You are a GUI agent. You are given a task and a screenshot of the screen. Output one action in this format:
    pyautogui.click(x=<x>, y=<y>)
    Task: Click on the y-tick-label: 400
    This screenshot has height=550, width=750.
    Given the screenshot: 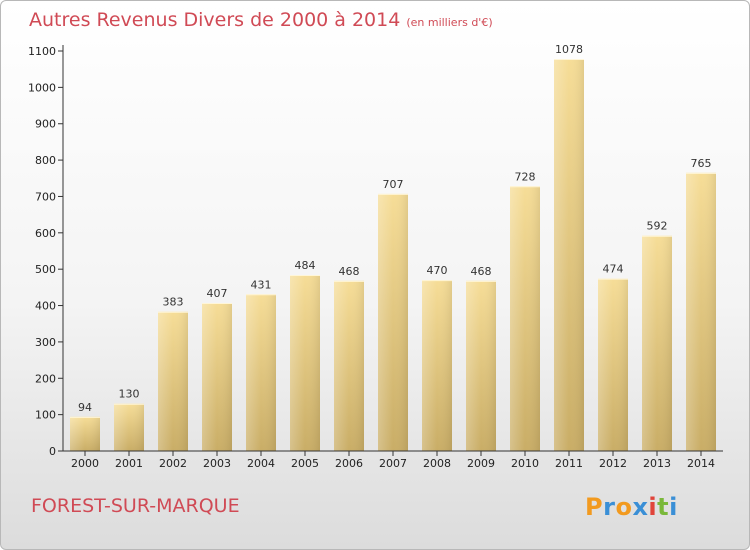 What is the action you would take?
    pyautogui.click(x=45, y=306)
    